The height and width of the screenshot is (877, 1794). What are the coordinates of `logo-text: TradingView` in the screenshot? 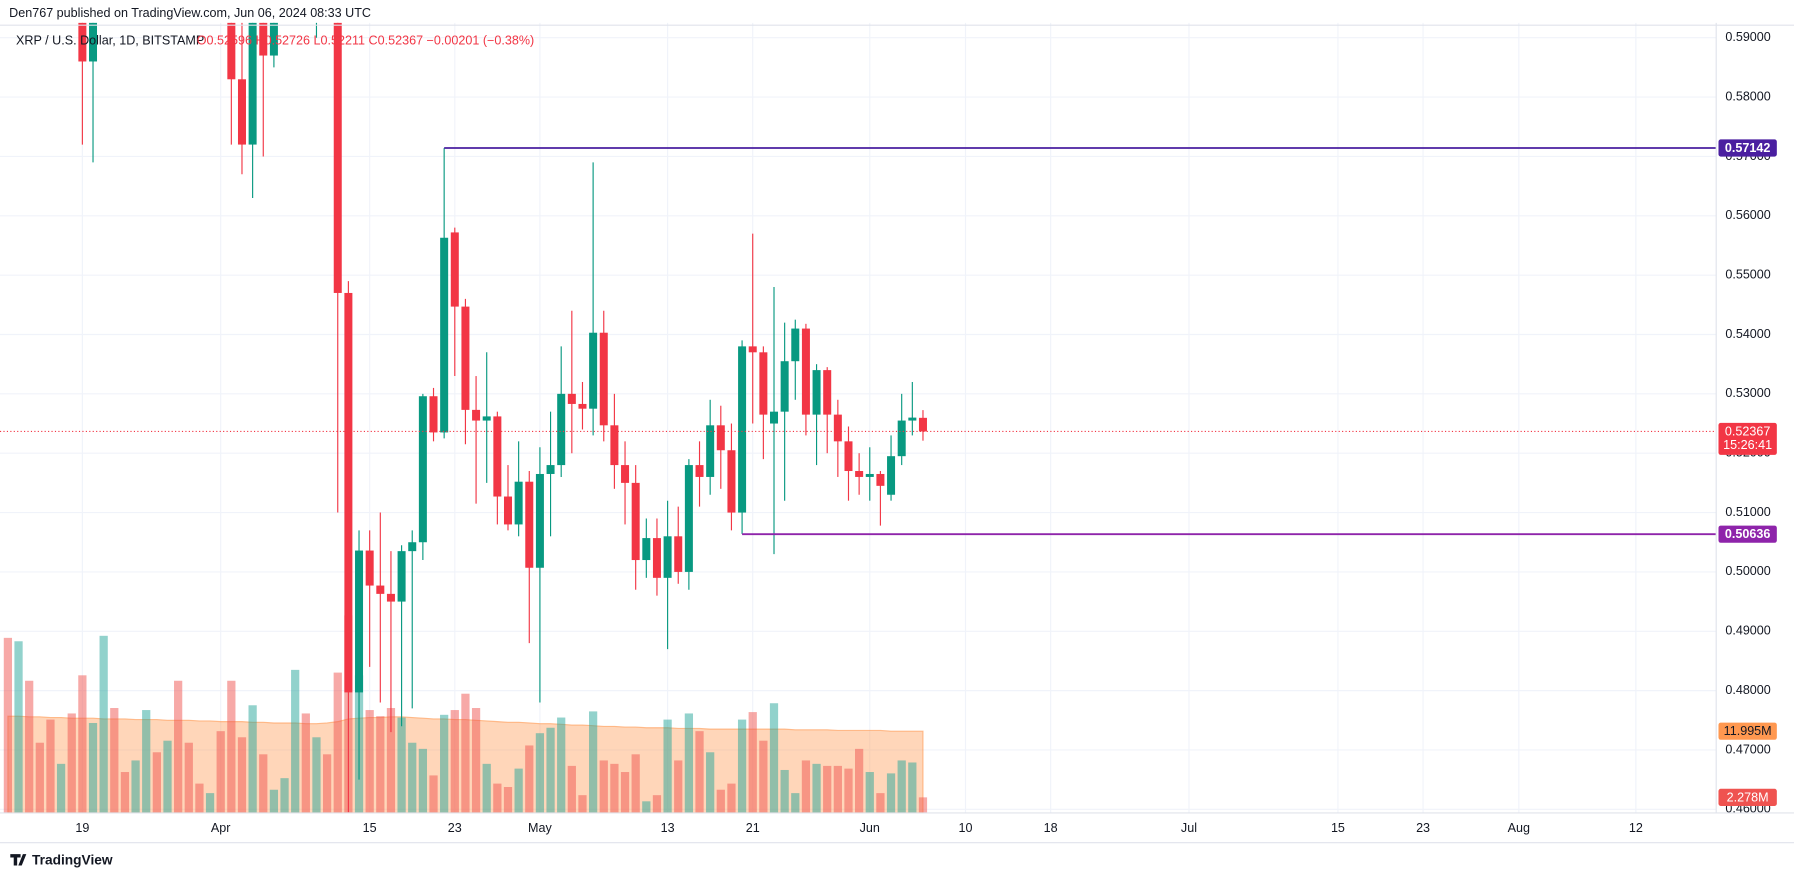 It's located at (72, 860).